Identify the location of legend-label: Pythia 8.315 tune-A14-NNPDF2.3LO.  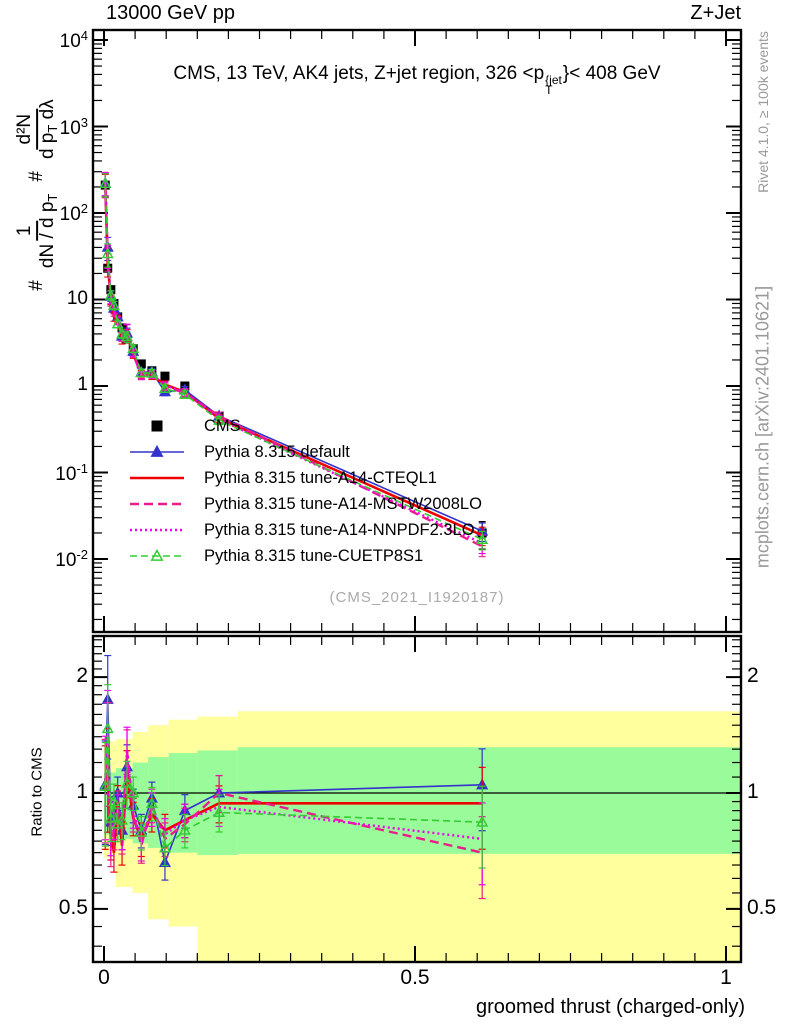
(339, 529).